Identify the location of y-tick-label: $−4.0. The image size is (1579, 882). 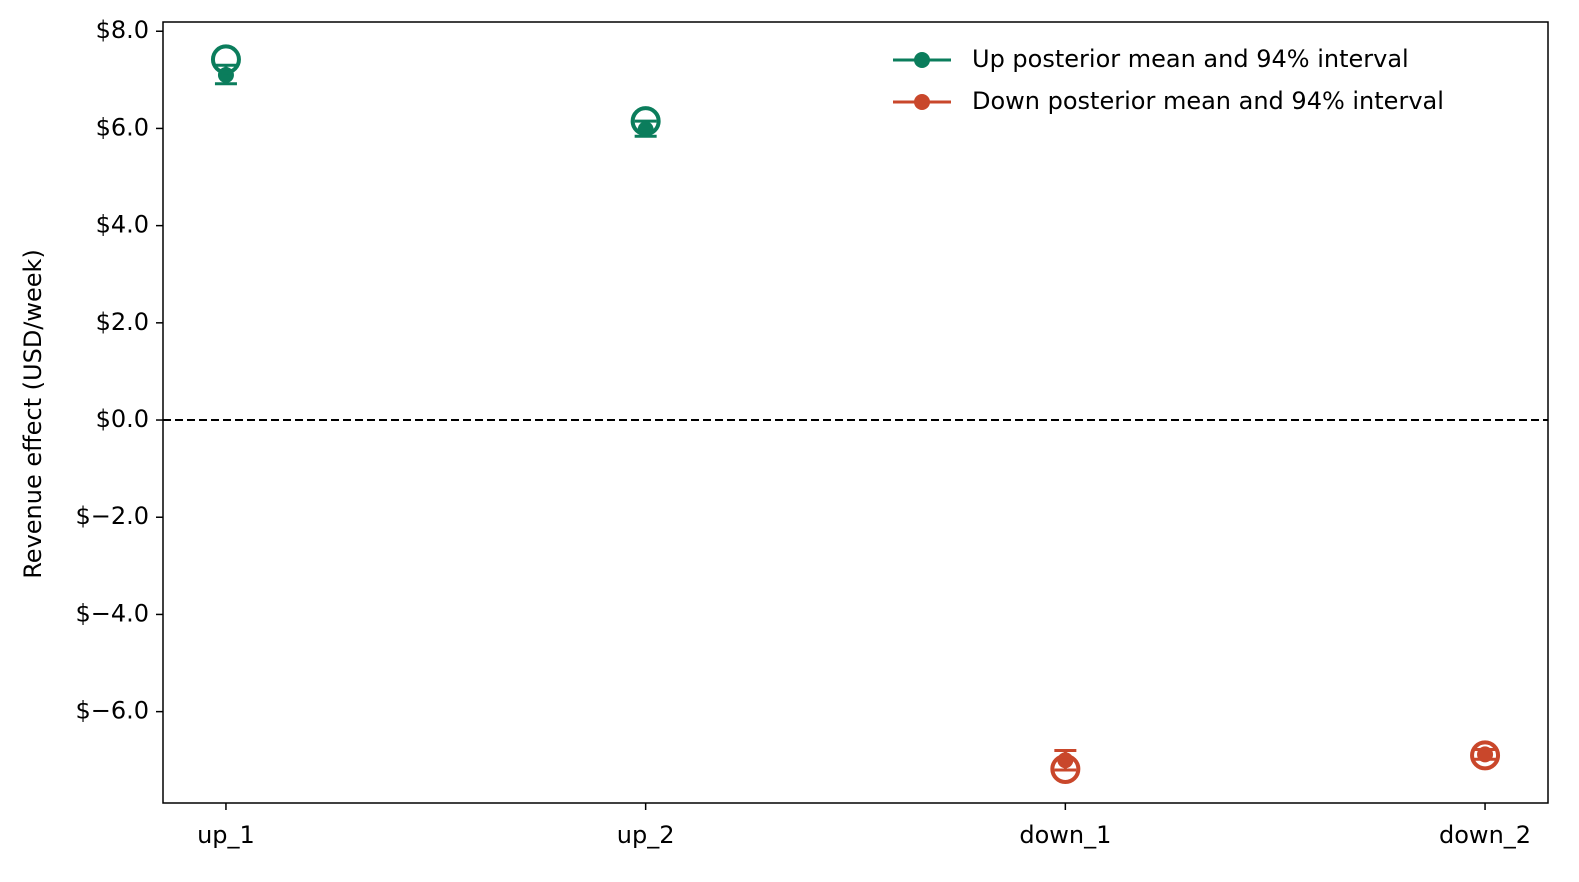
(112, 613).